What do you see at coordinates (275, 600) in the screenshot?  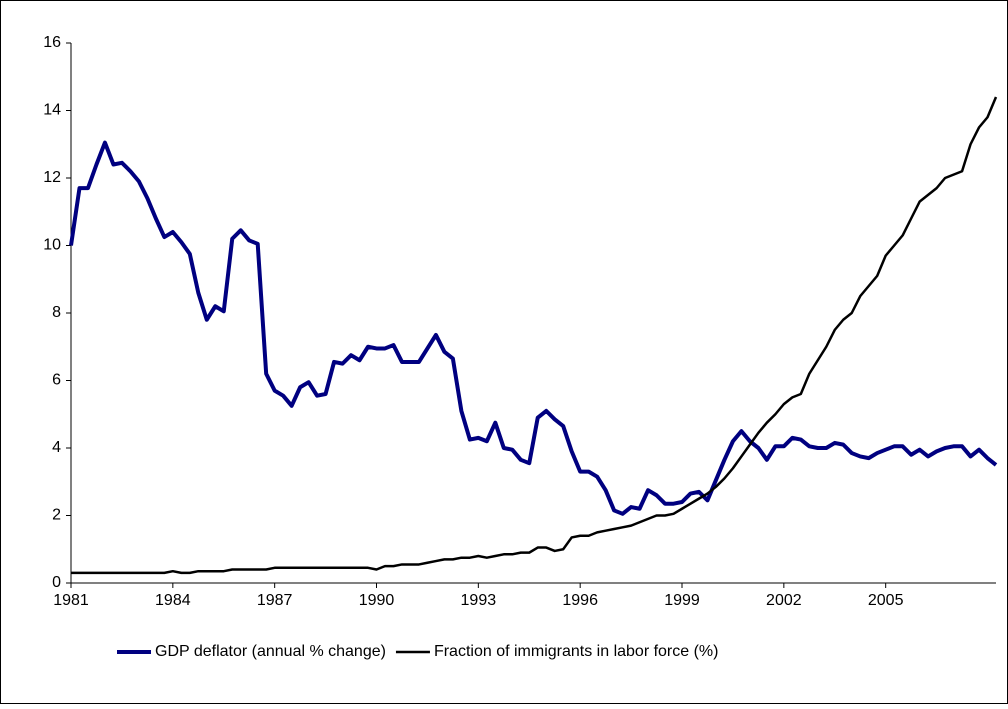 I see `x-tick-label: 1987` at bounding box center [275, 600].